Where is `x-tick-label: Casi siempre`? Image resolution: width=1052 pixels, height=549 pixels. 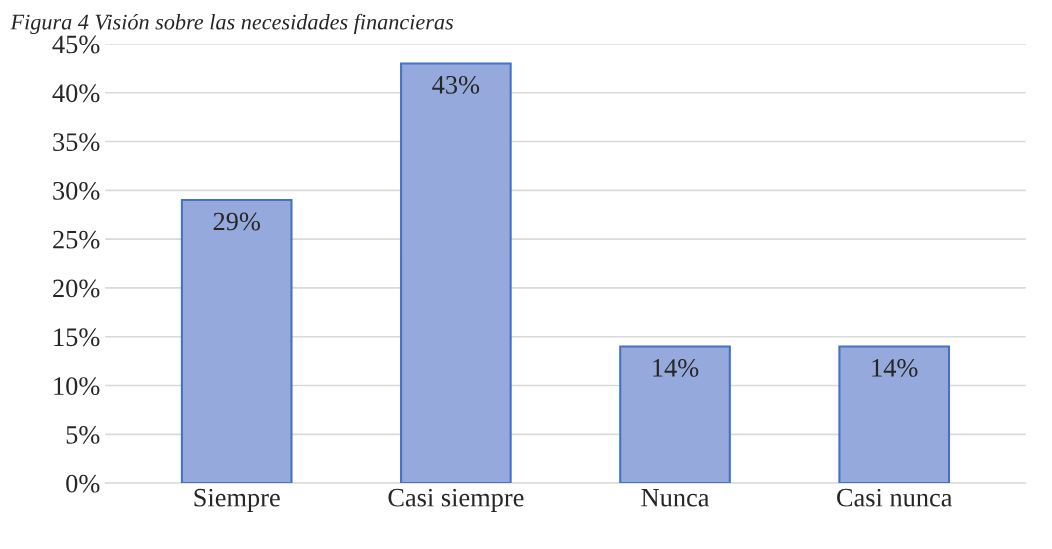 x-tick-label: Casi siempre is located at coordinates (456, 500).